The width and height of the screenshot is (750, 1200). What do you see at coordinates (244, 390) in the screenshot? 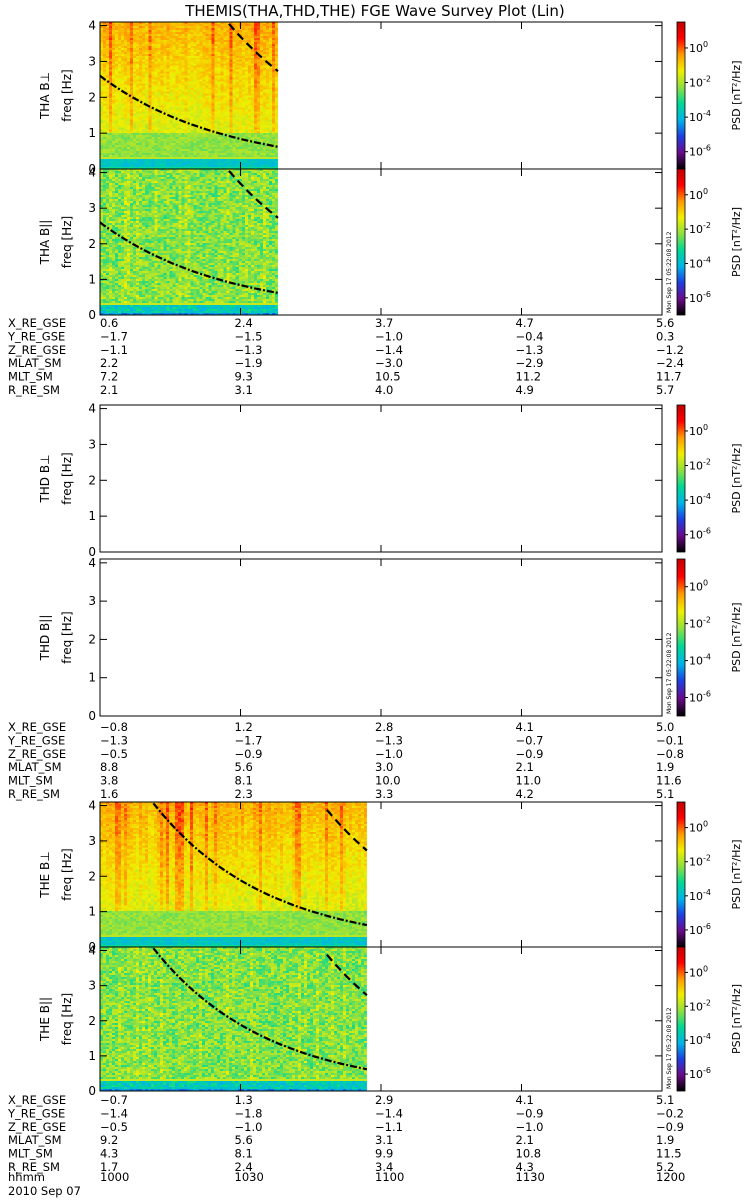
I see `orbit-value: 3.1` at bounding box center [244, 390].